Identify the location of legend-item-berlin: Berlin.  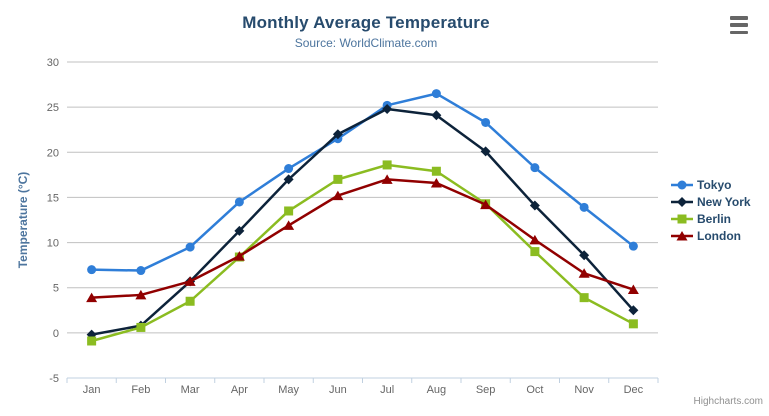
(711, 218).